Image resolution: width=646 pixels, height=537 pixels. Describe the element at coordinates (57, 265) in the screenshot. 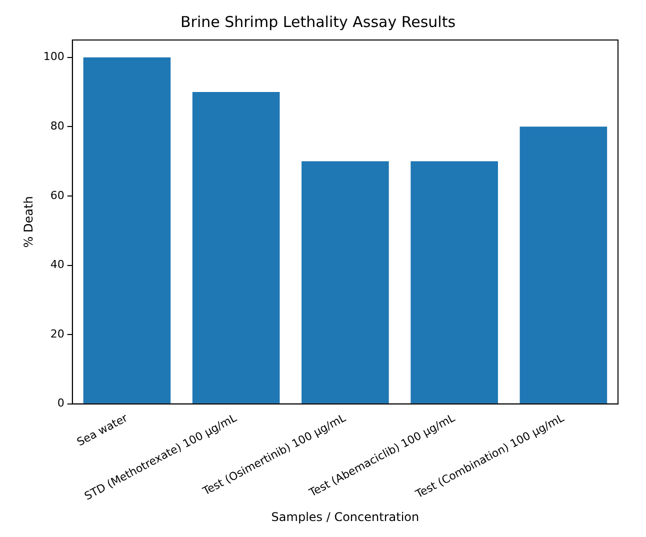

I see `y-tick-label: 40` at that location.